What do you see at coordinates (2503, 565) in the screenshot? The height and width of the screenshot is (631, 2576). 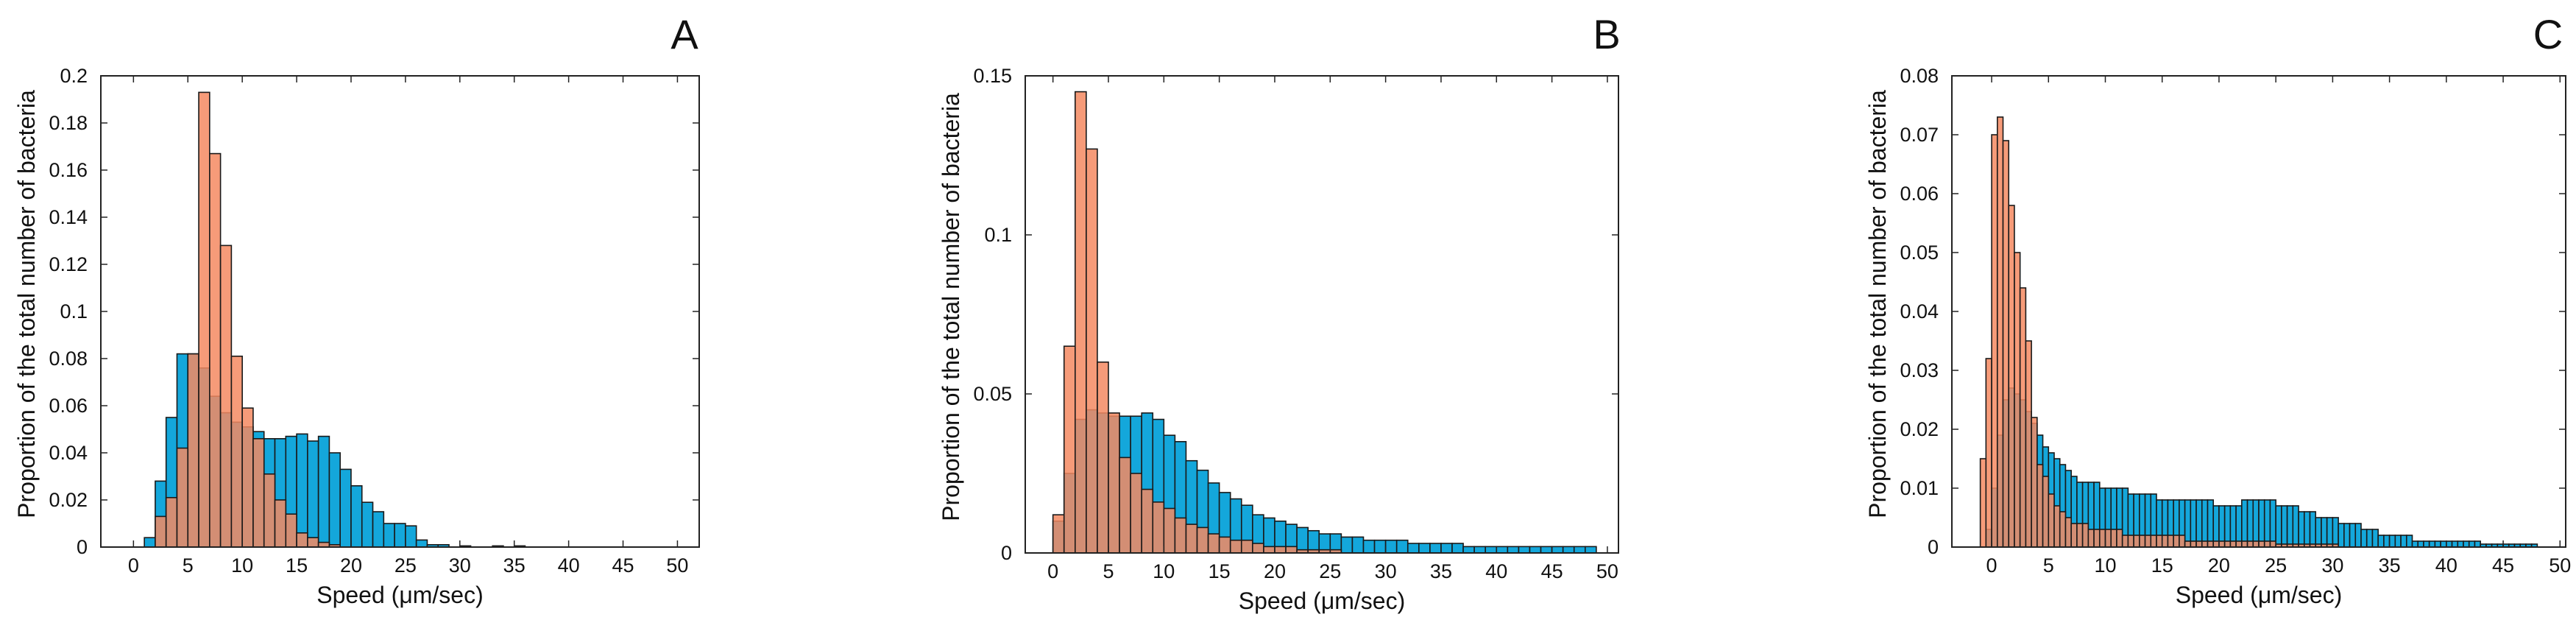 I see `x-tick-label: 45` at bounding box center [2503, 565].